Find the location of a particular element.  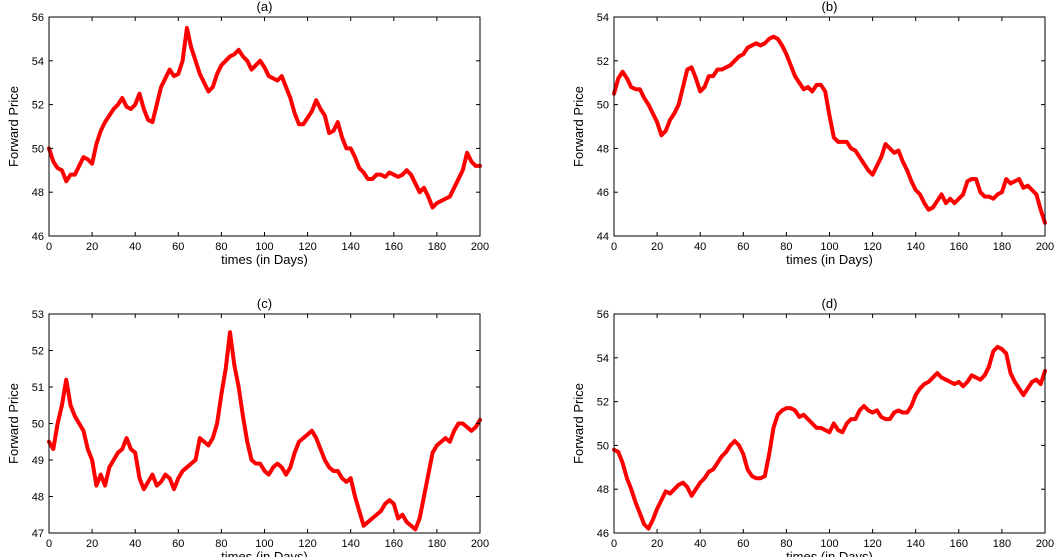

panel-d-x-tick-label: 140 is located at coordinates (916, 544).